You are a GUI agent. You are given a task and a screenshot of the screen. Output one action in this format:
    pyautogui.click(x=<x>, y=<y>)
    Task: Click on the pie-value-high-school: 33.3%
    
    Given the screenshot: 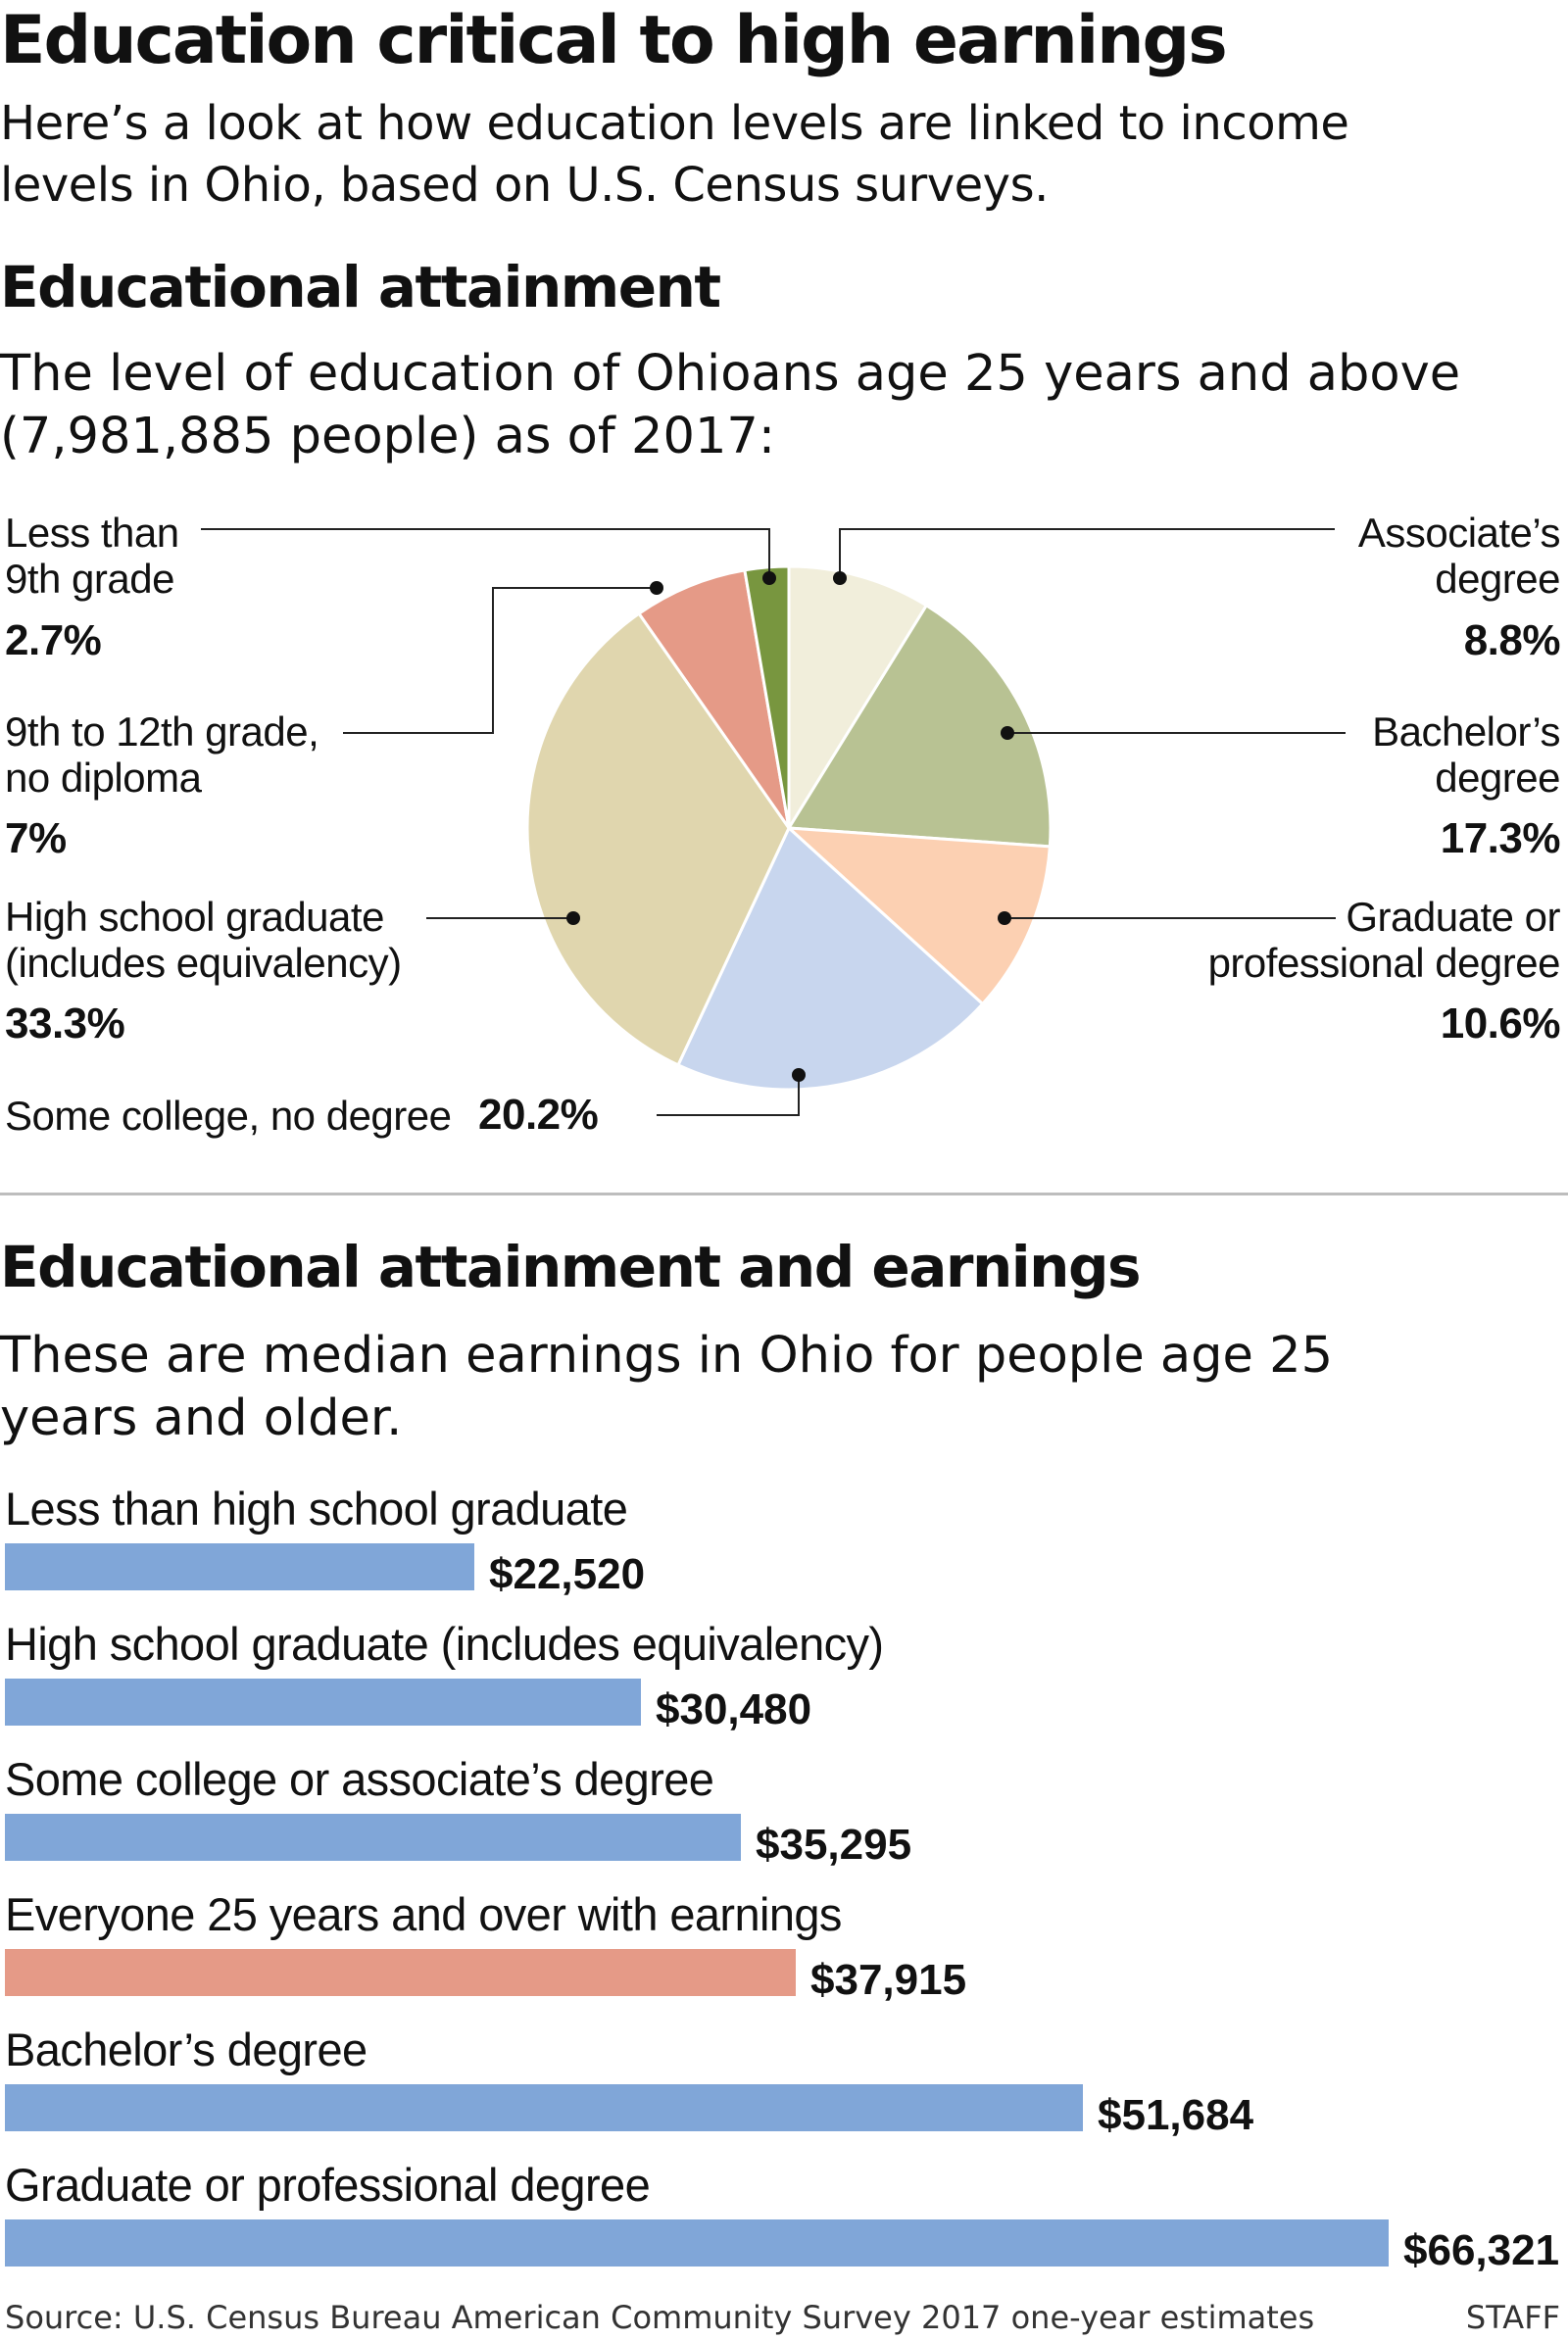 What is the action you would take?
    pyautogui.click(x=65, y=1023)
    